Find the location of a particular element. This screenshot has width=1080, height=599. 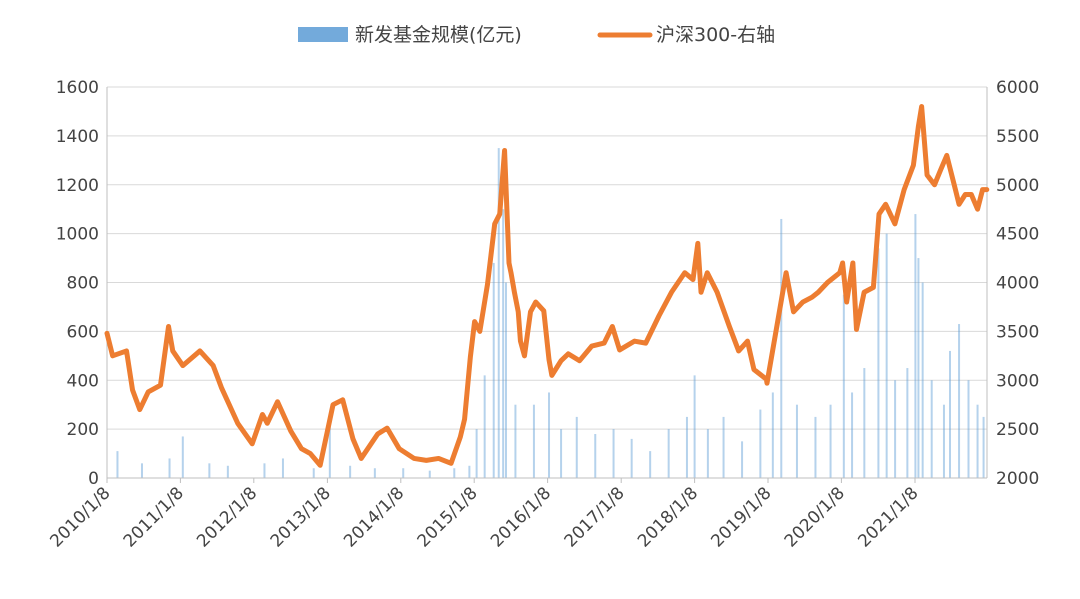

left-tick-label: 400 is located at coordinates (83, 381).